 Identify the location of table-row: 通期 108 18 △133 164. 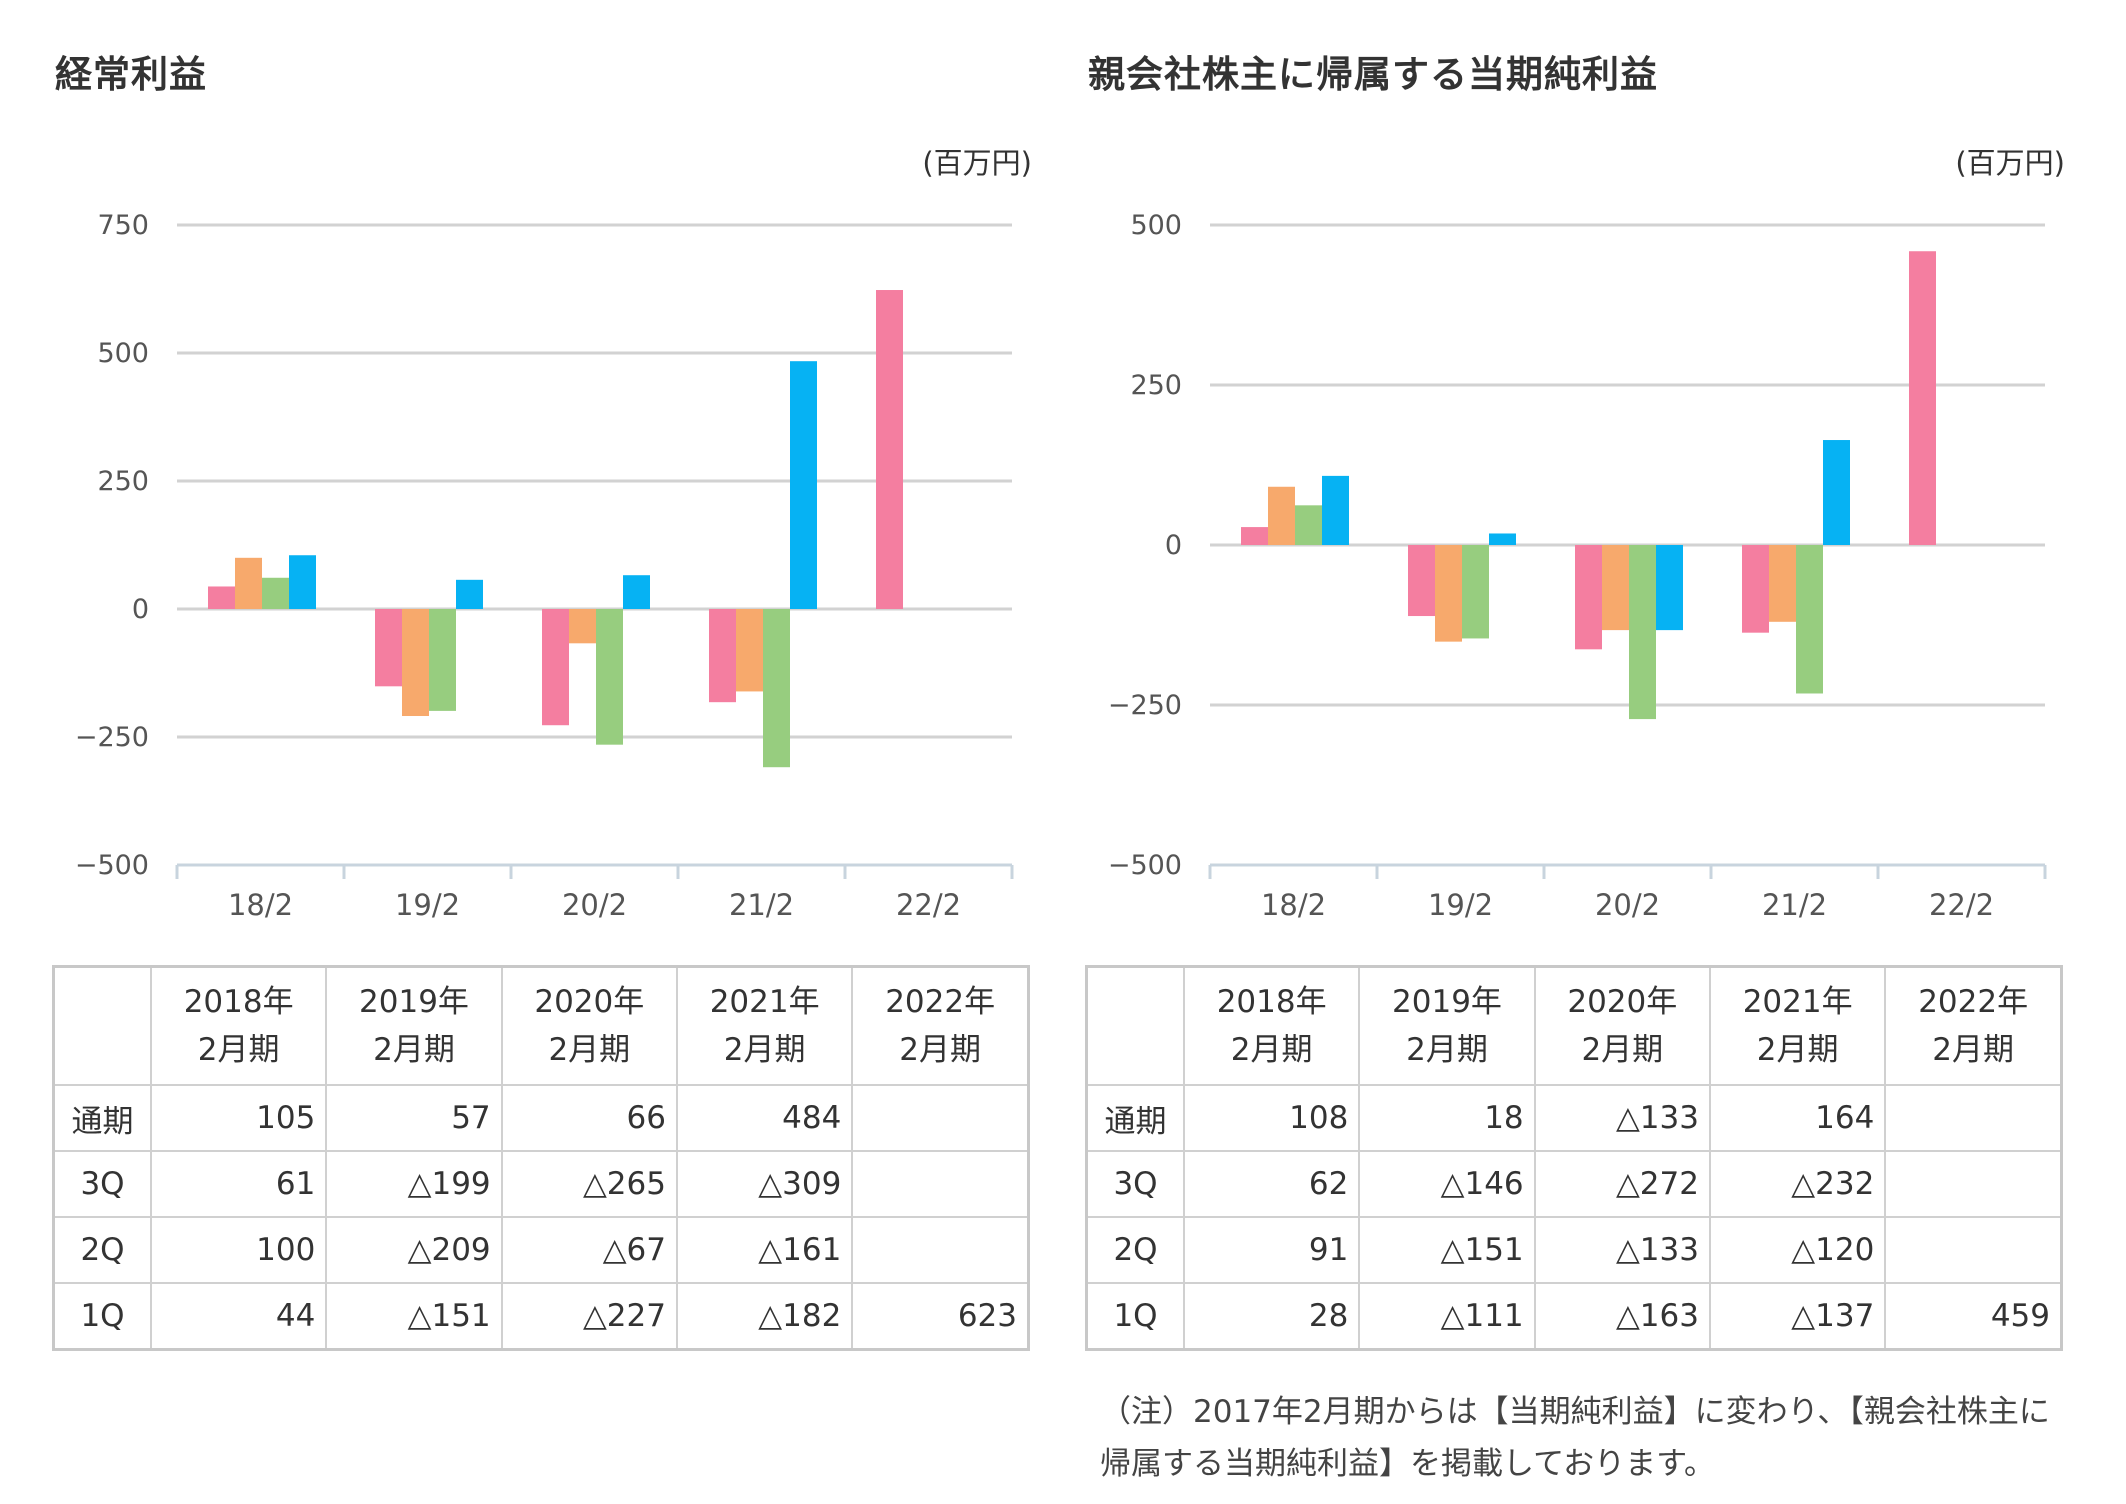
(1574, 1118).